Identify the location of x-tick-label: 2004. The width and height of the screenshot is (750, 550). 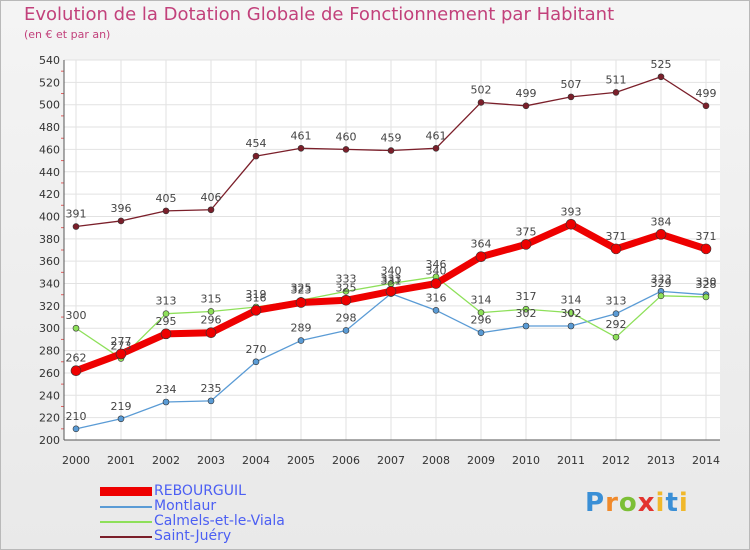
(256, 460).